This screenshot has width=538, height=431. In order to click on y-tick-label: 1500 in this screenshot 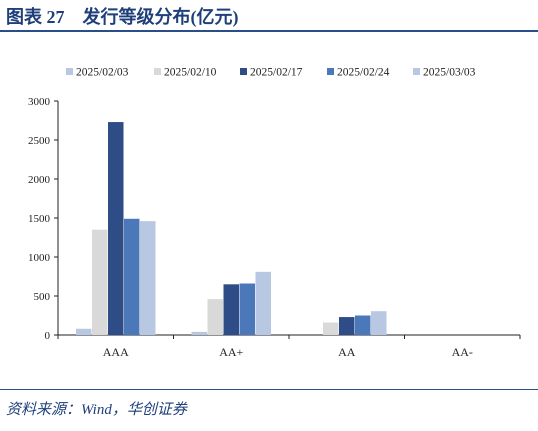, I will do `click(39, 219)`.